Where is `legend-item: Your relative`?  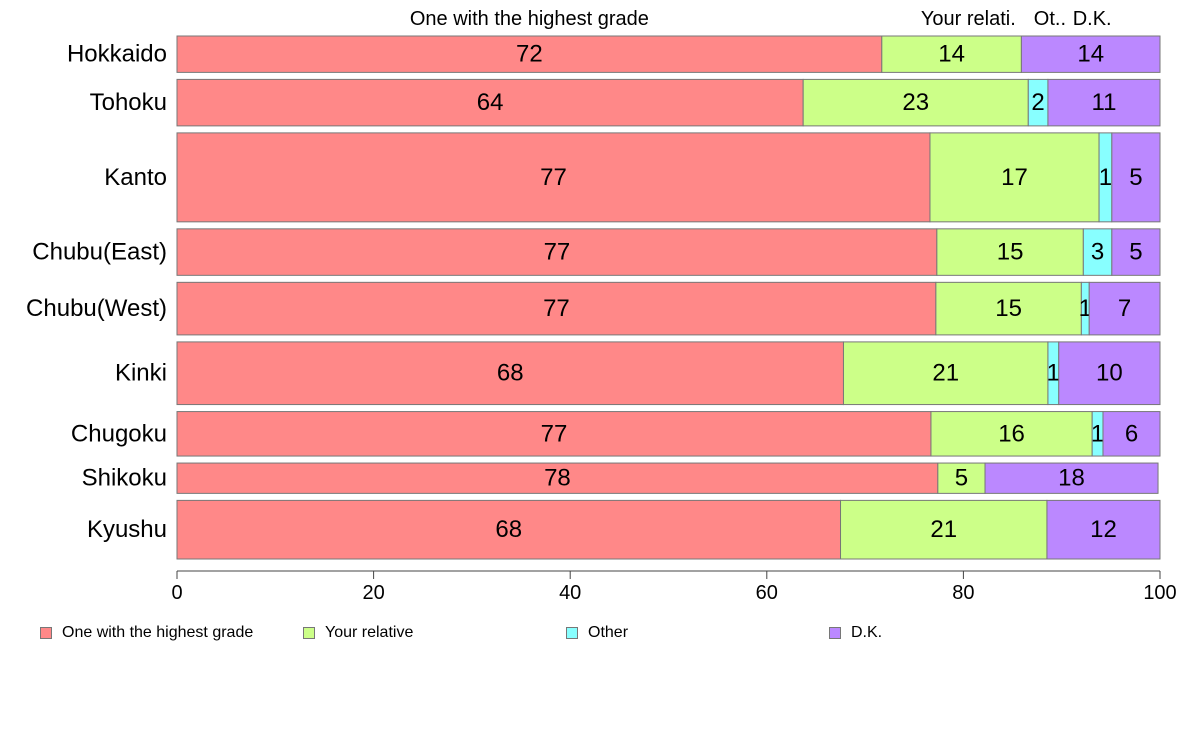 legend-item: Your relative is located at coordinates (358, 633).